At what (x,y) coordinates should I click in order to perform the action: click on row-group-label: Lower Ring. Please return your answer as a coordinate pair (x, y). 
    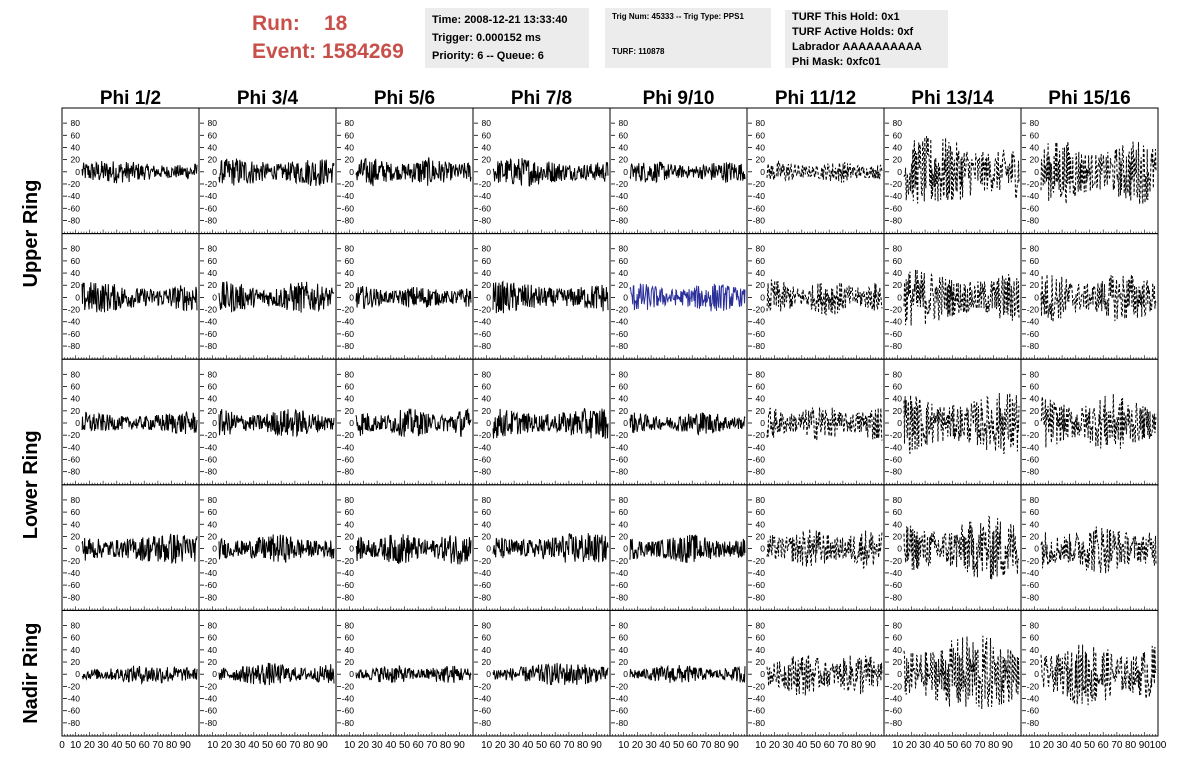
    Looking at the image, I should click on (31, 484).